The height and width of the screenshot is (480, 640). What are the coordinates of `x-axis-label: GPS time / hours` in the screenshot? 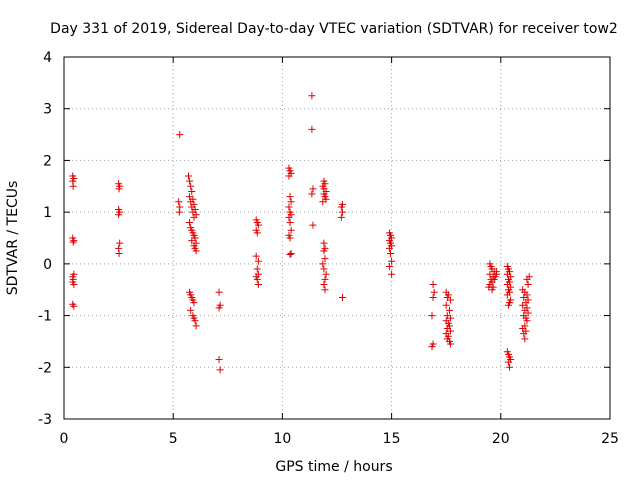 It's located at (333, 467).